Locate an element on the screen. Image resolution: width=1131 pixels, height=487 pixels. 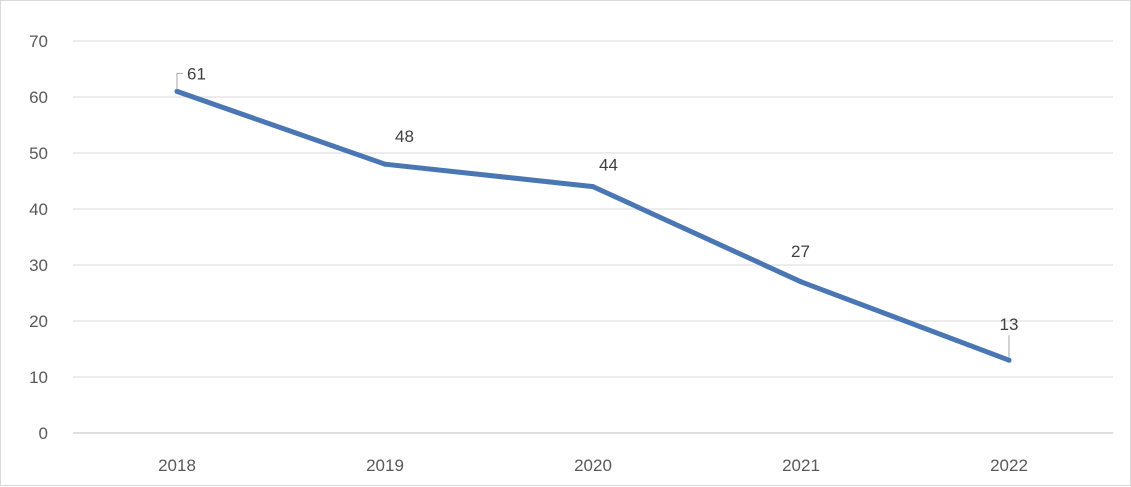
y-axis-tick-labels: 0 10 20 30 40 50 60 70 is located at coordinates (38, 237).